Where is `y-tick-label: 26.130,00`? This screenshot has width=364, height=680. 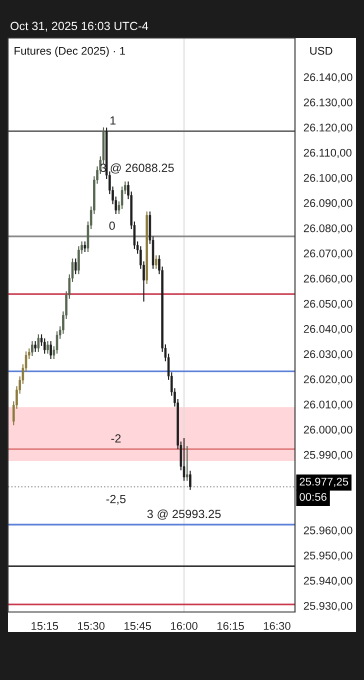
y-tick-label: 26.130,00 is located at coordinates (328, 103).